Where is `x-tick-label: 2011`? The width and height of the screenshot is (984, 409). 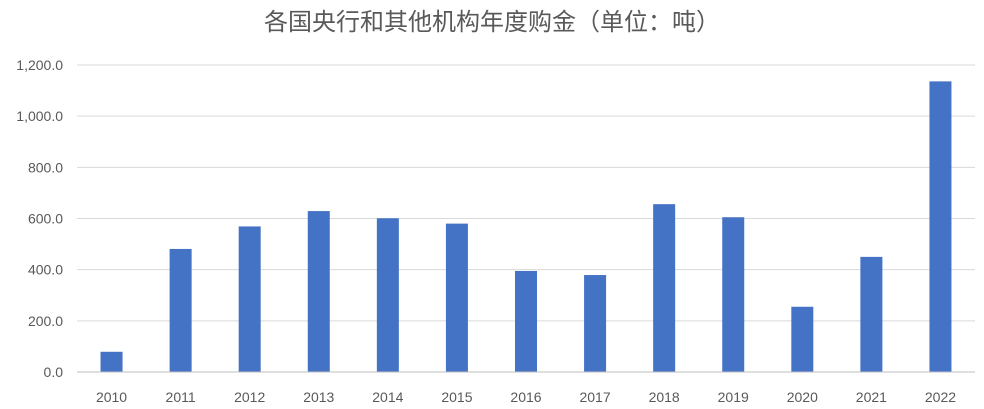 x-tick-label: 2011 is located at coordinates (181, 397).